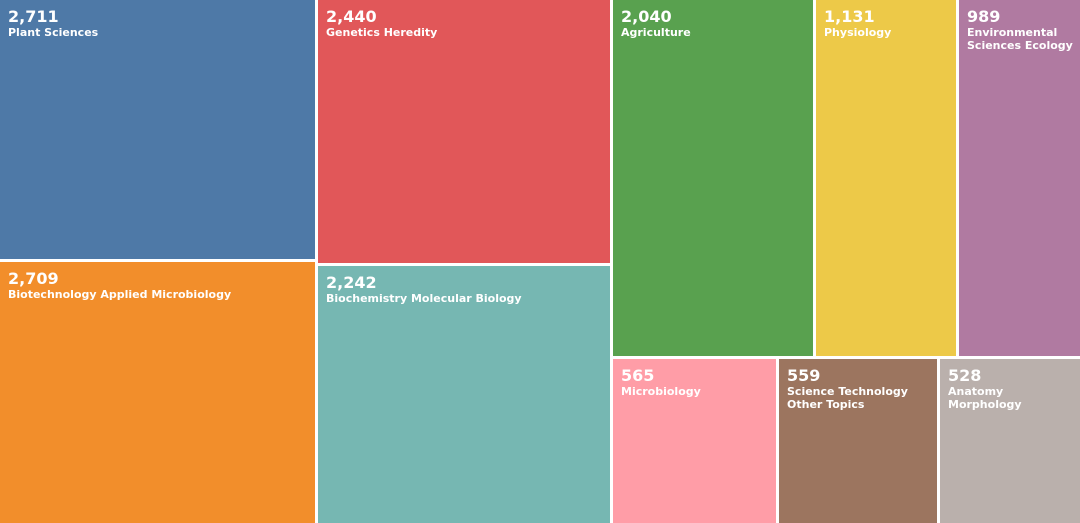 Image resolution: width=1080 pixels, height=523 pixels. I want to click on treemap-tile: 2,040 Agriculture, so click(713, 178).